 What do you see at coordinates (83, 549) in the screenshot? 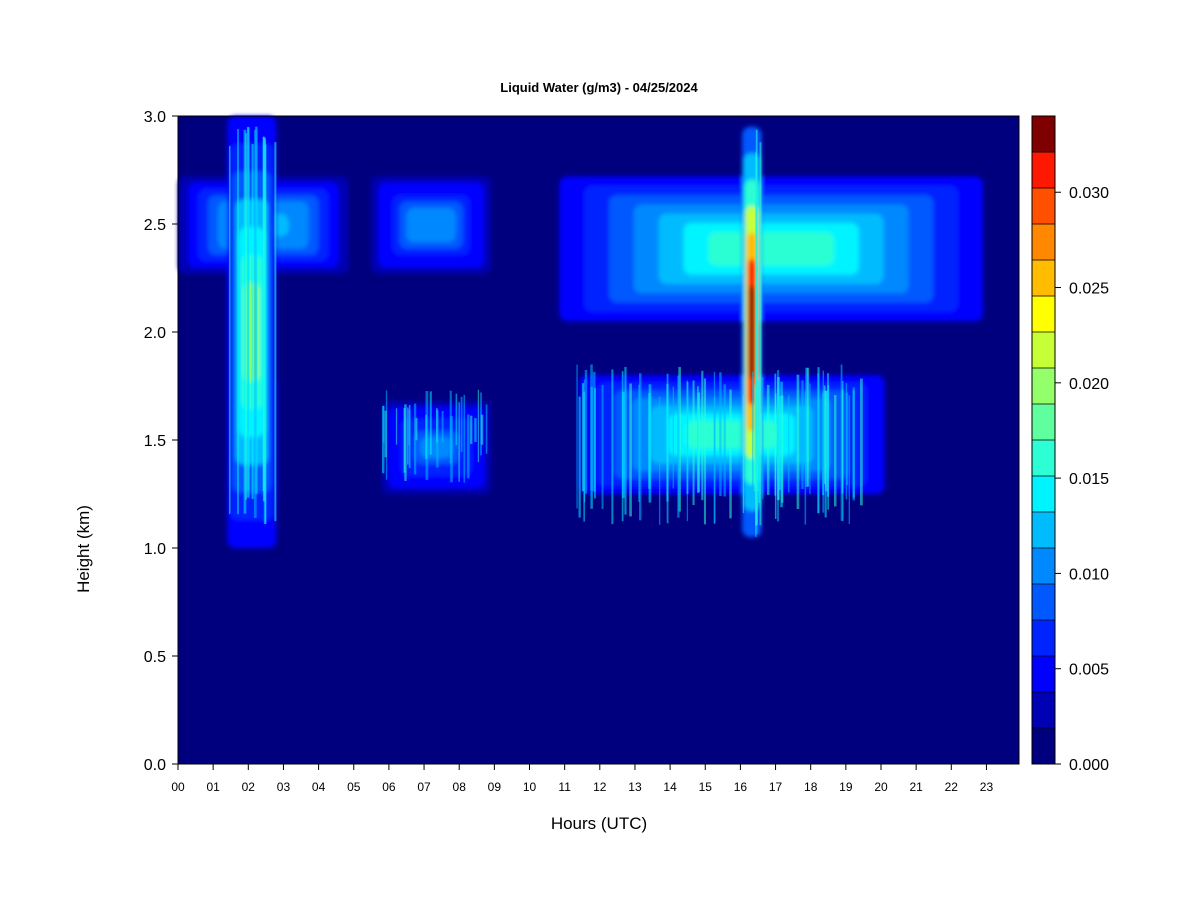
I see `y-axis-label: Height (km)` at bounding box center [83, 549].